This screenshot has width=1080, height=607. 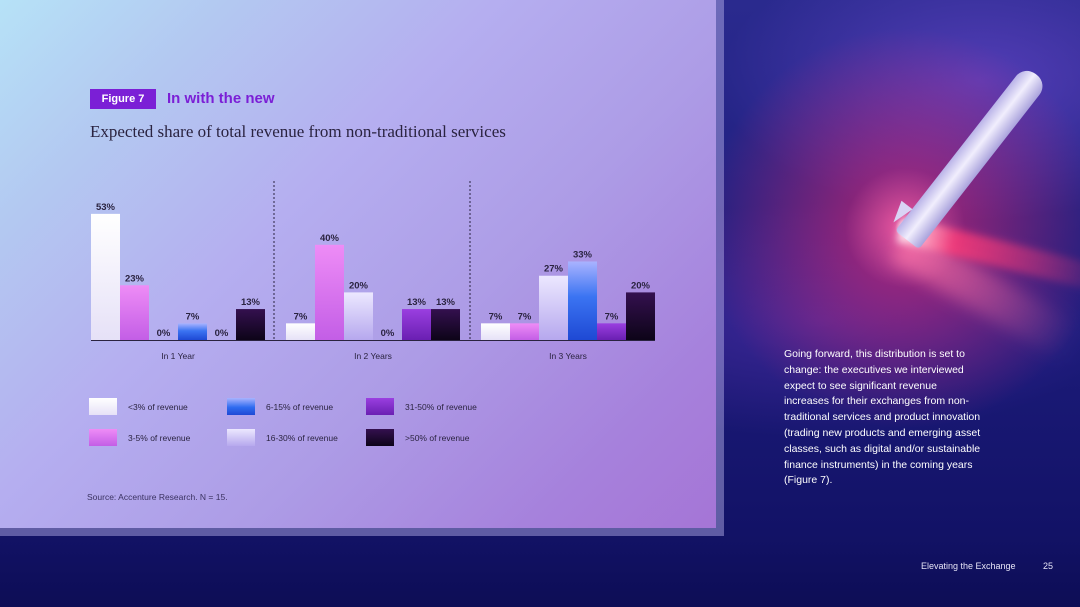 What do you see at coordinates (159, 437) in the screenshot?
I see `legend-label: 3-5% of revenue` at bounding box center [159, 437].